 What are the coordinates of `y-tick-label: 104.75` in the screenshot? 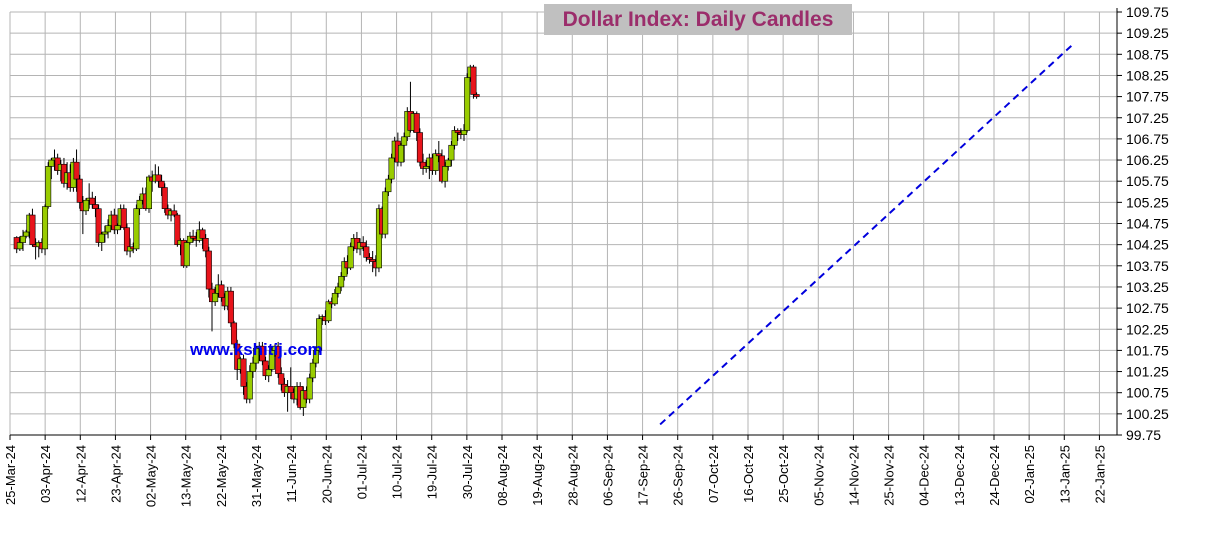 It's located at (1147, 224).